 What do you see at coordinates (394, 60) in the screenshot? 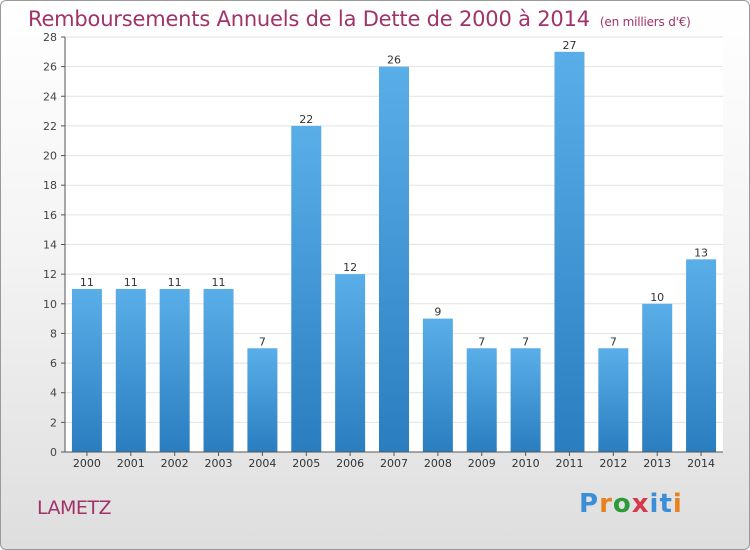
I see `data-label: 26` at bounding box center [394, 60].